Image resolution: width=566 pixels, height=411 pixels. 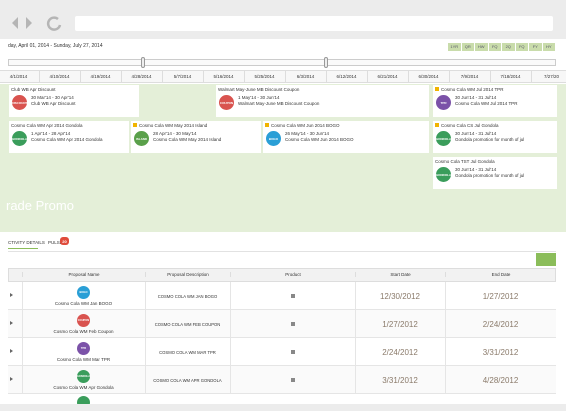 I want to click on forward-button, so click(x=29, y=23).